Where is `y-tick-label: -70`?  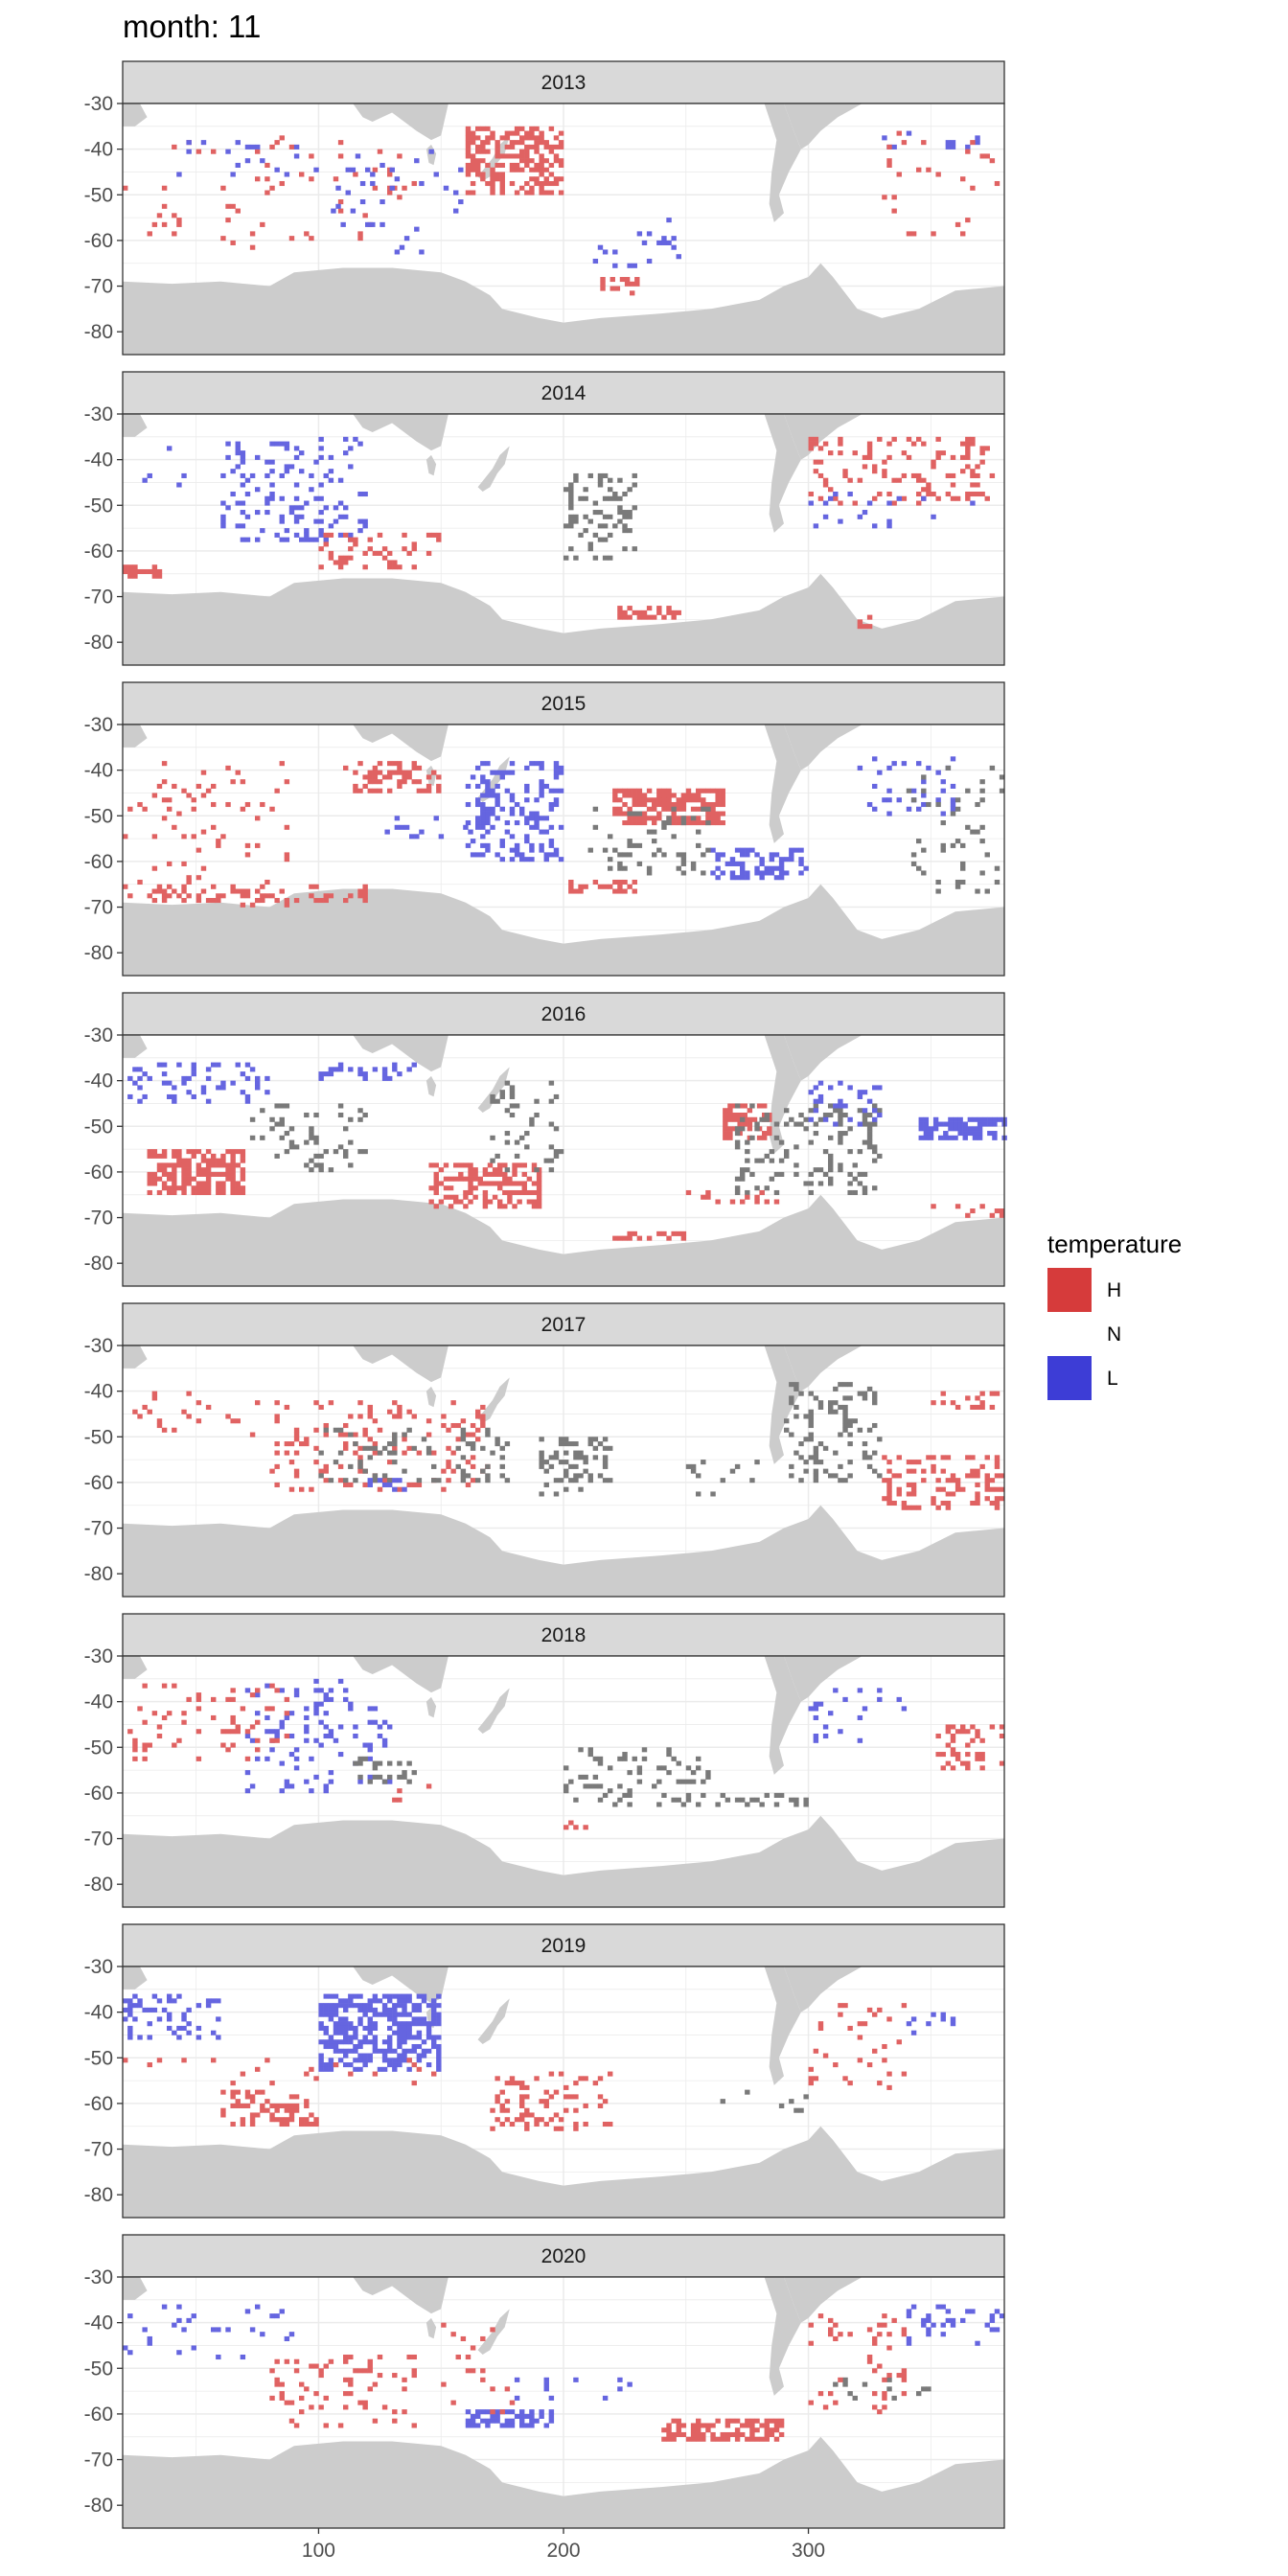 y-tick-label: -70 is located at coordinates (98, 908).